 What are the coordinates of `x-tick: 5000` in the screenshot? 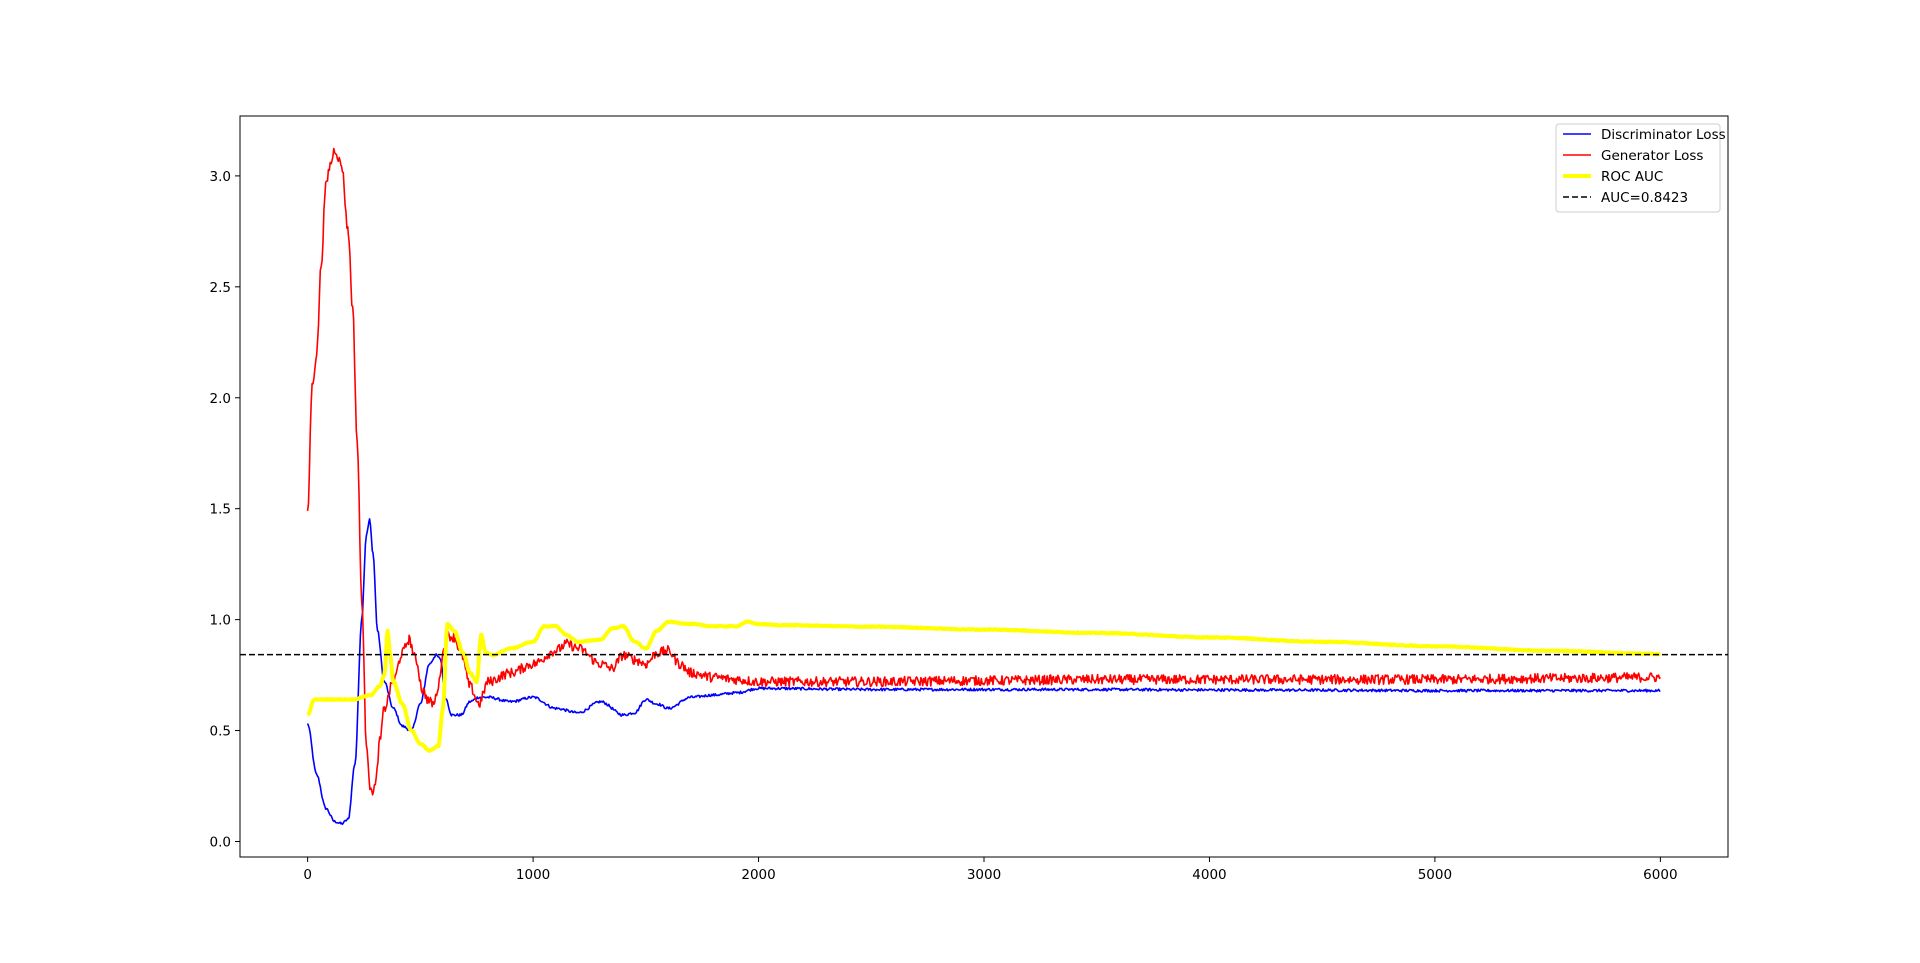 It's located at (1435, 870).